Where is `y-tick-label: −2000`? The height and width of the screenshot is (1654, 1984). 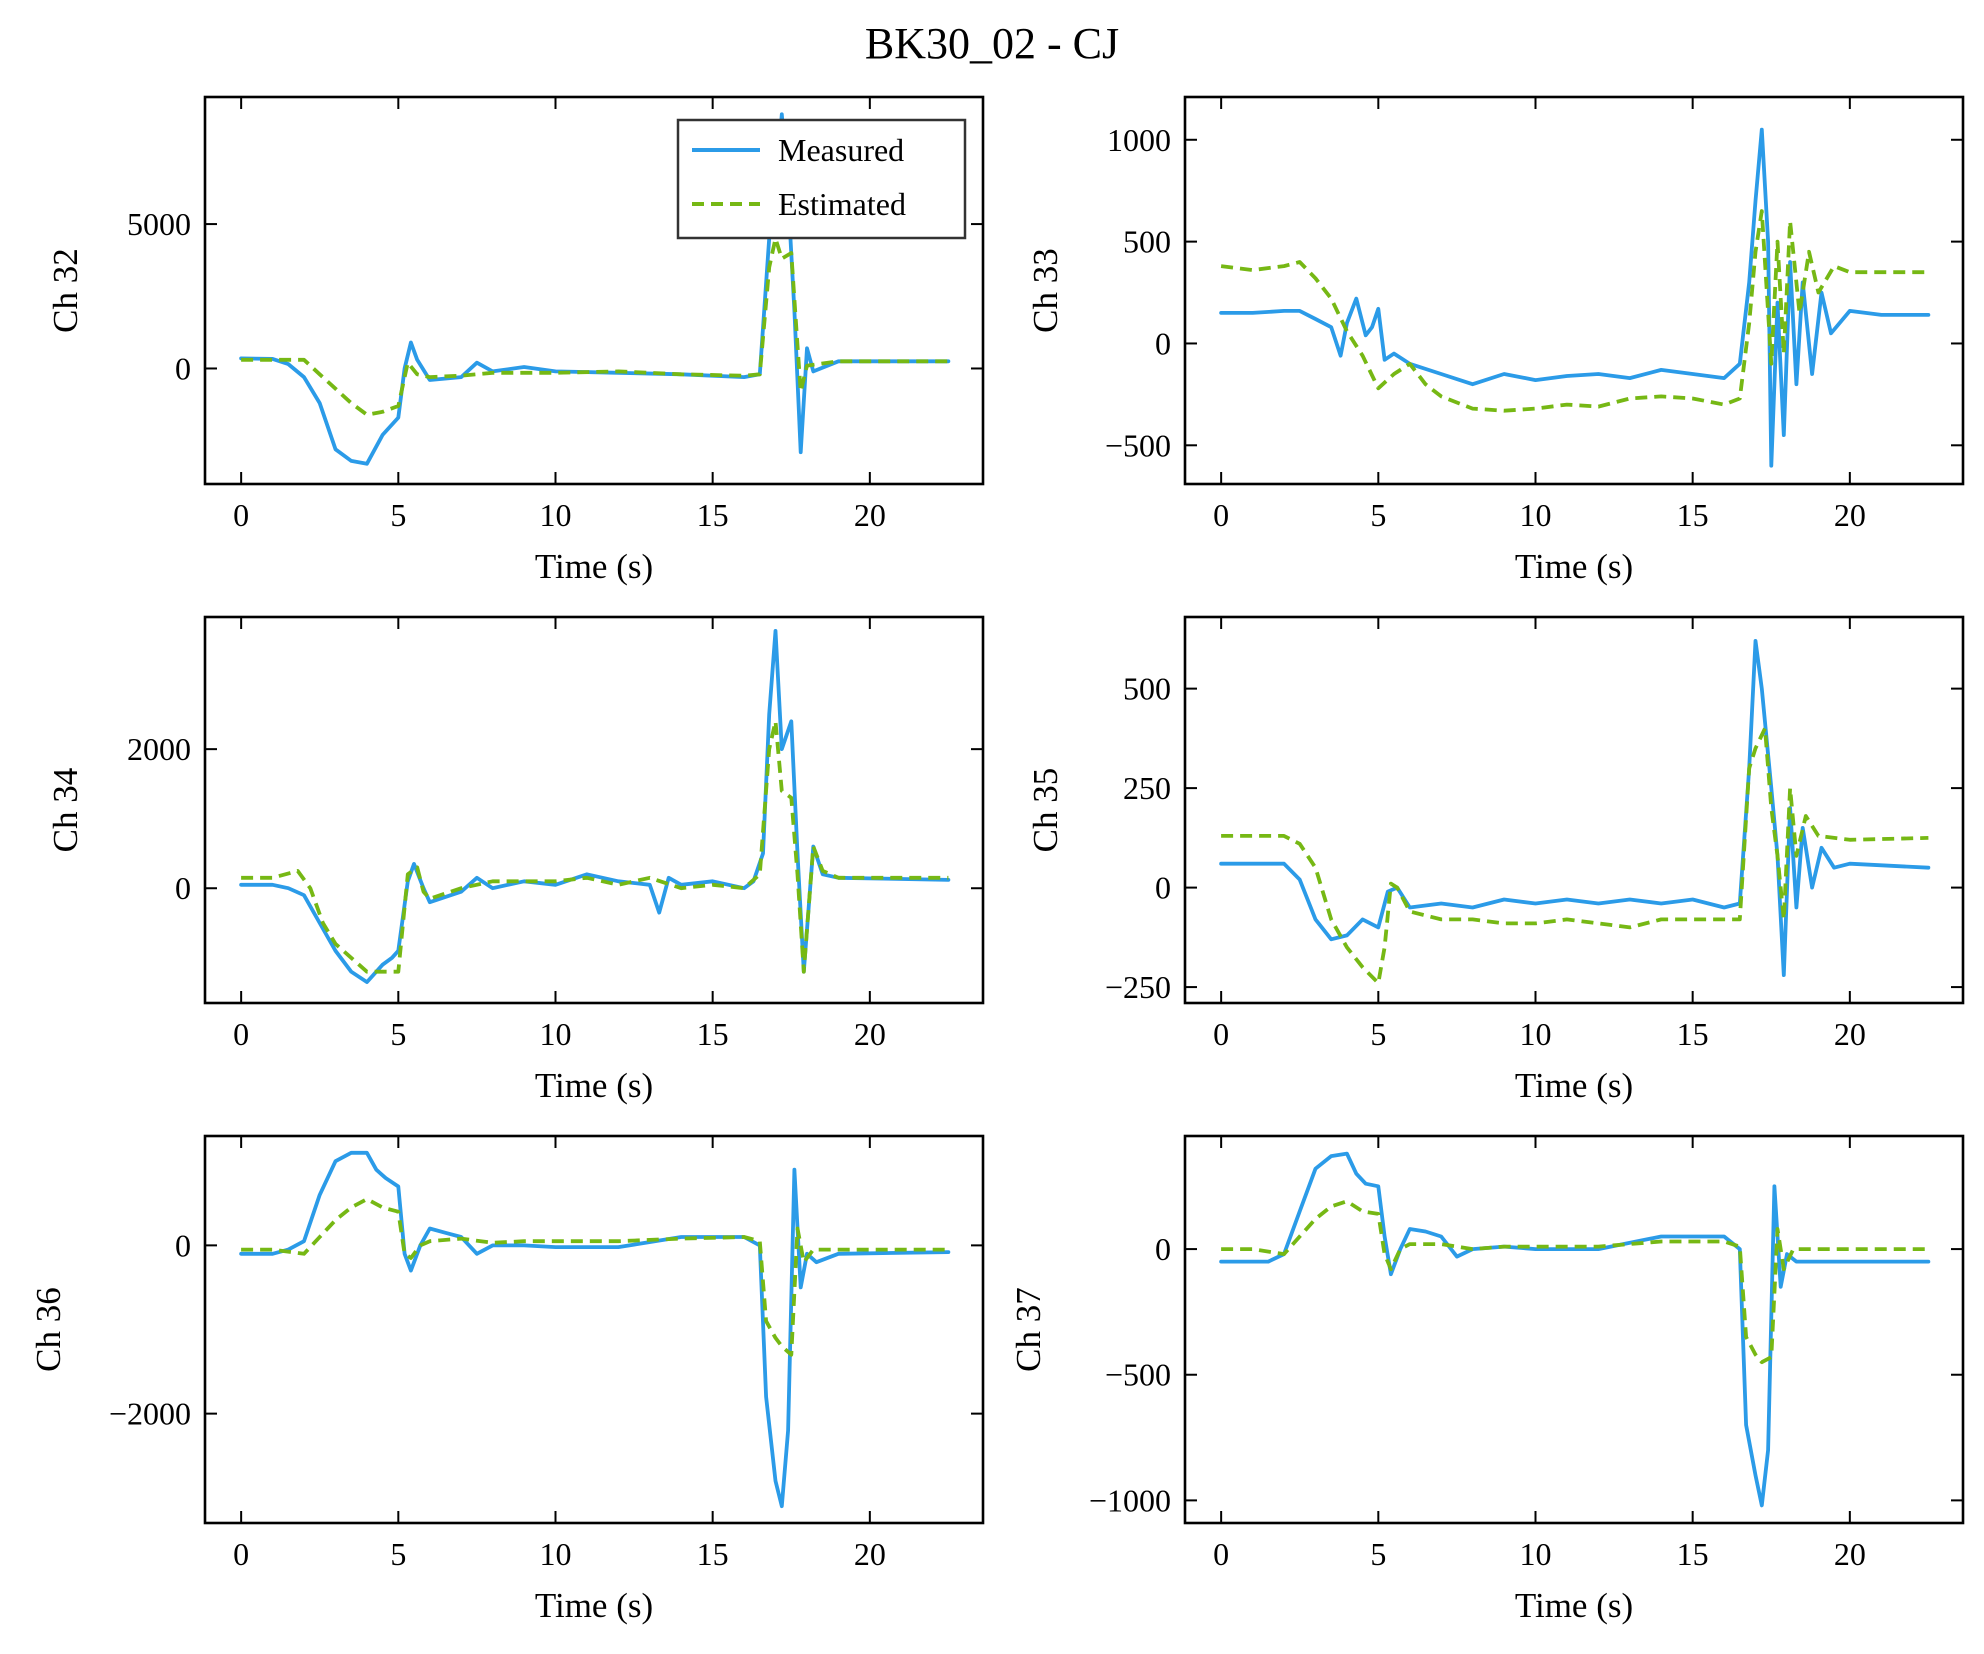 y-tick-label: −2000 is located at coordinates (150, 1414).